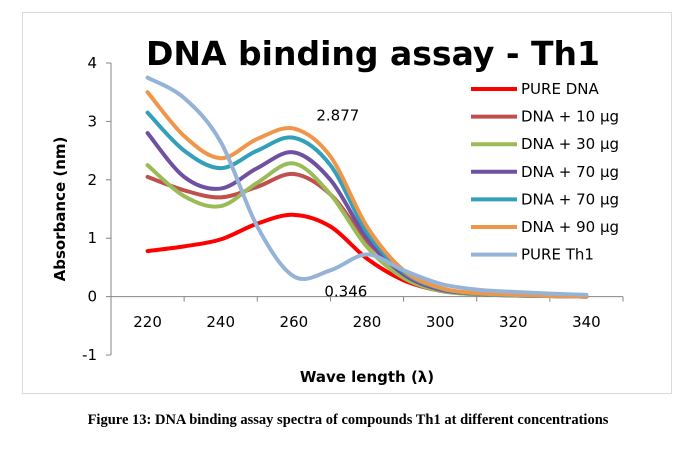 The image size is (696, 469). I want to click on data-annotations: 2.877 0.346, so click(341, 204).